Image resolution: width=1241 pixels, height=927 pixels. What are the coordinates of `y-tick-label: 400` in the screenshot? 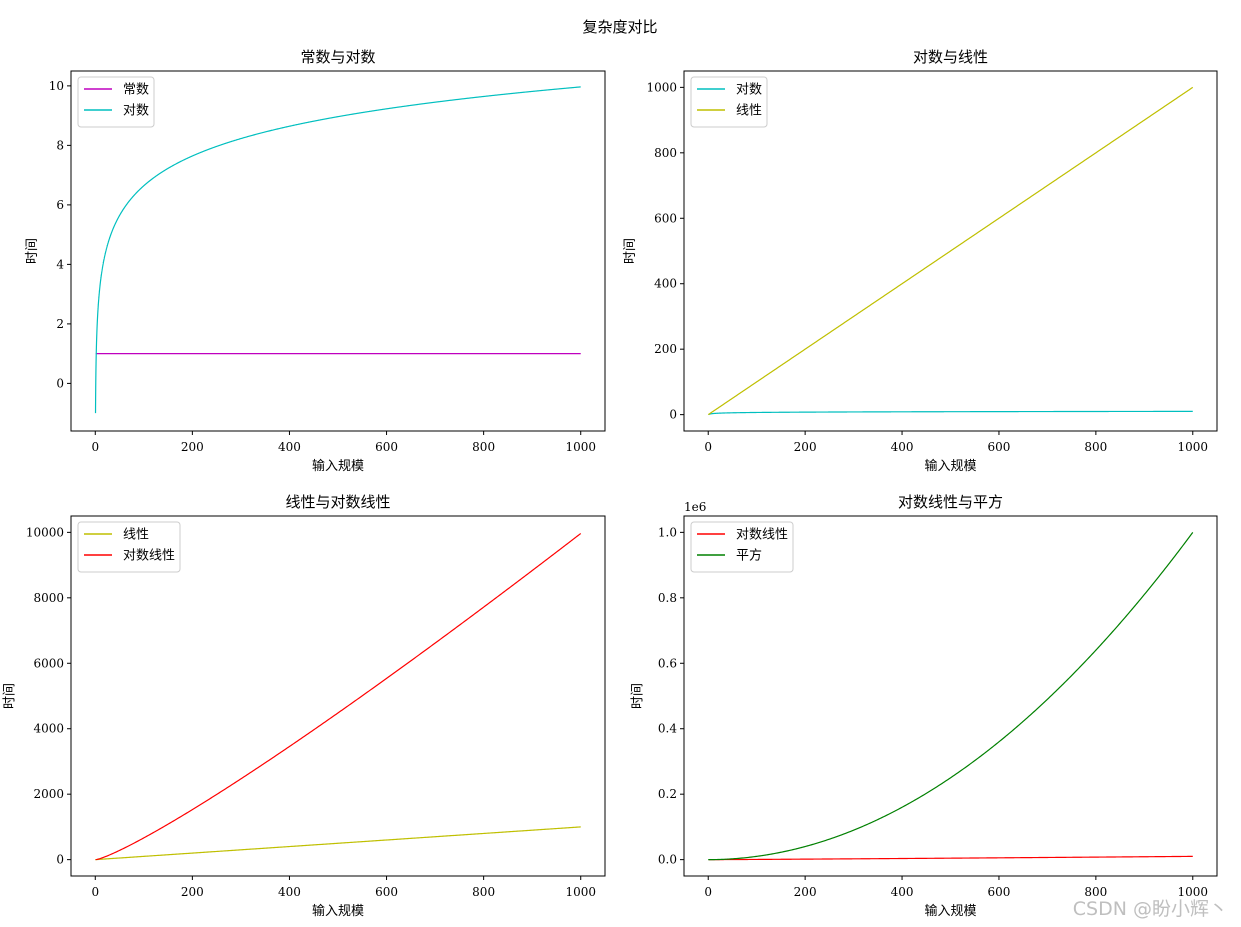 It's located at (665, 284).